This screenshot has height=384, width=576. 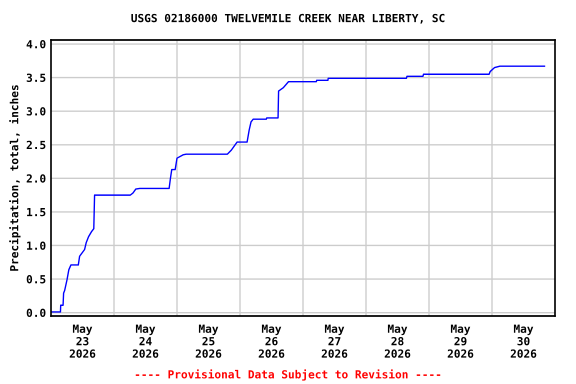 I want to click on x-tick-label: May 25 2026, so click(x=209, y=341).